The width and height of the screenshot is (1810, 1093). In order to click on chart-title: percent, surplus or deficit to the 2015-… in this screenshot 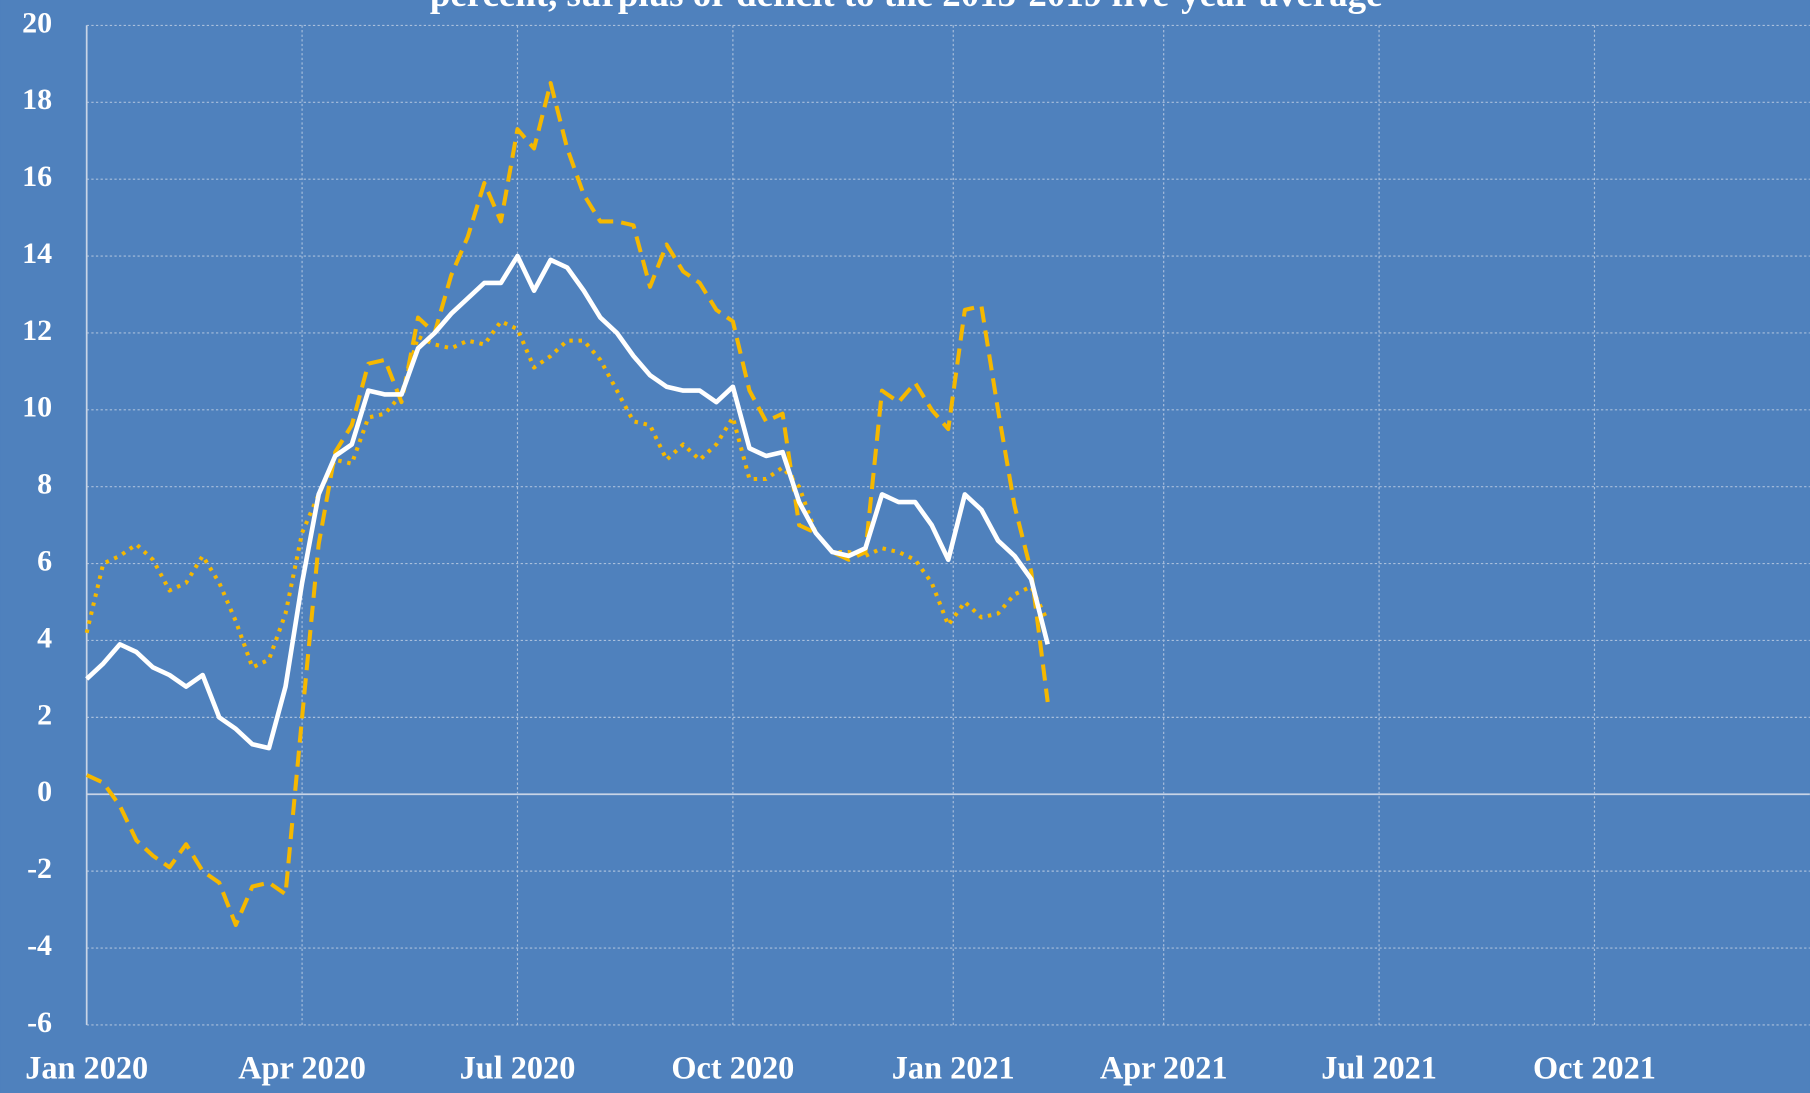, I will do `click(906, 7)`.